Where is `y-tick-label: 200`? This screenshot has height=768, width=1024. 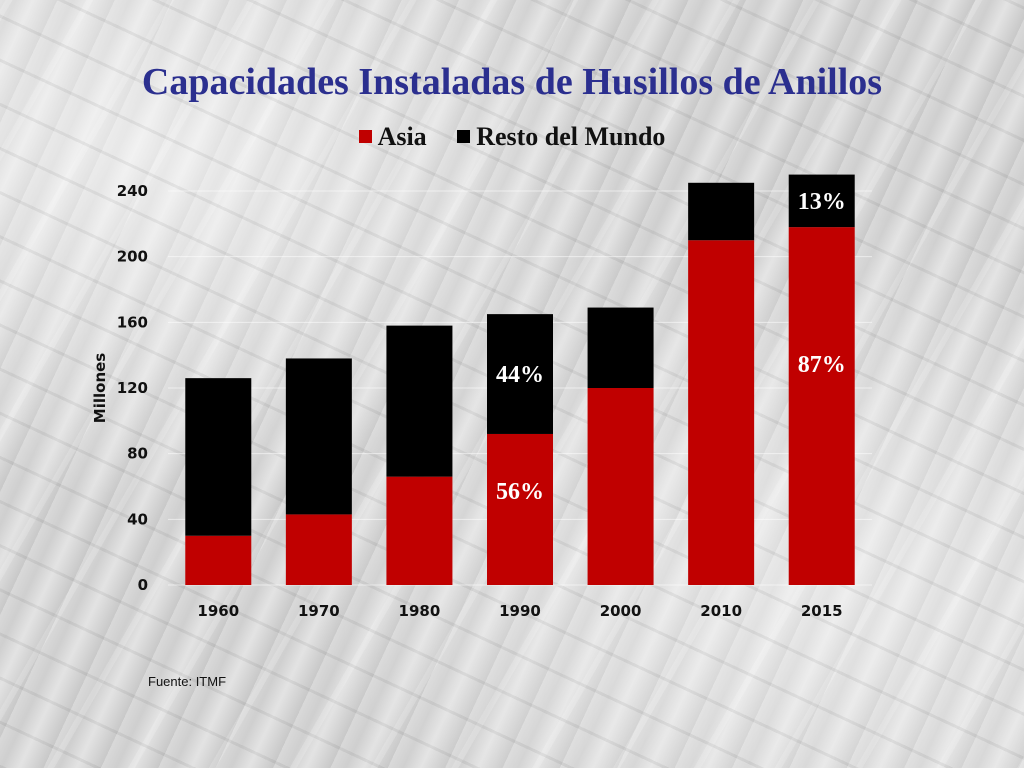 y-tick-label: 200 is located at coordinates (132, 257).